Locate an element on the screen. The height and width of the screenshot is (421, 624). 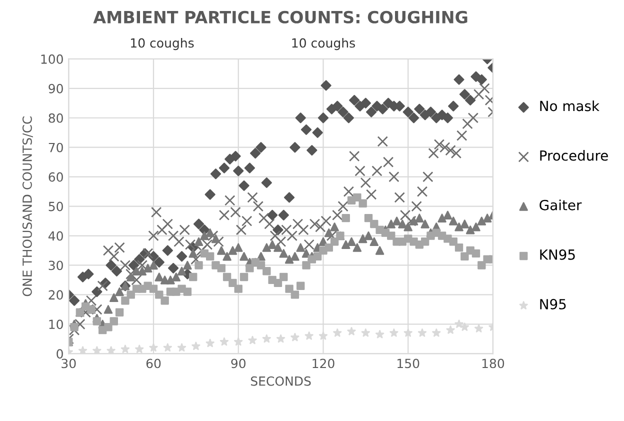
y-tick-label: 80 is located at coordinates (55, 118).